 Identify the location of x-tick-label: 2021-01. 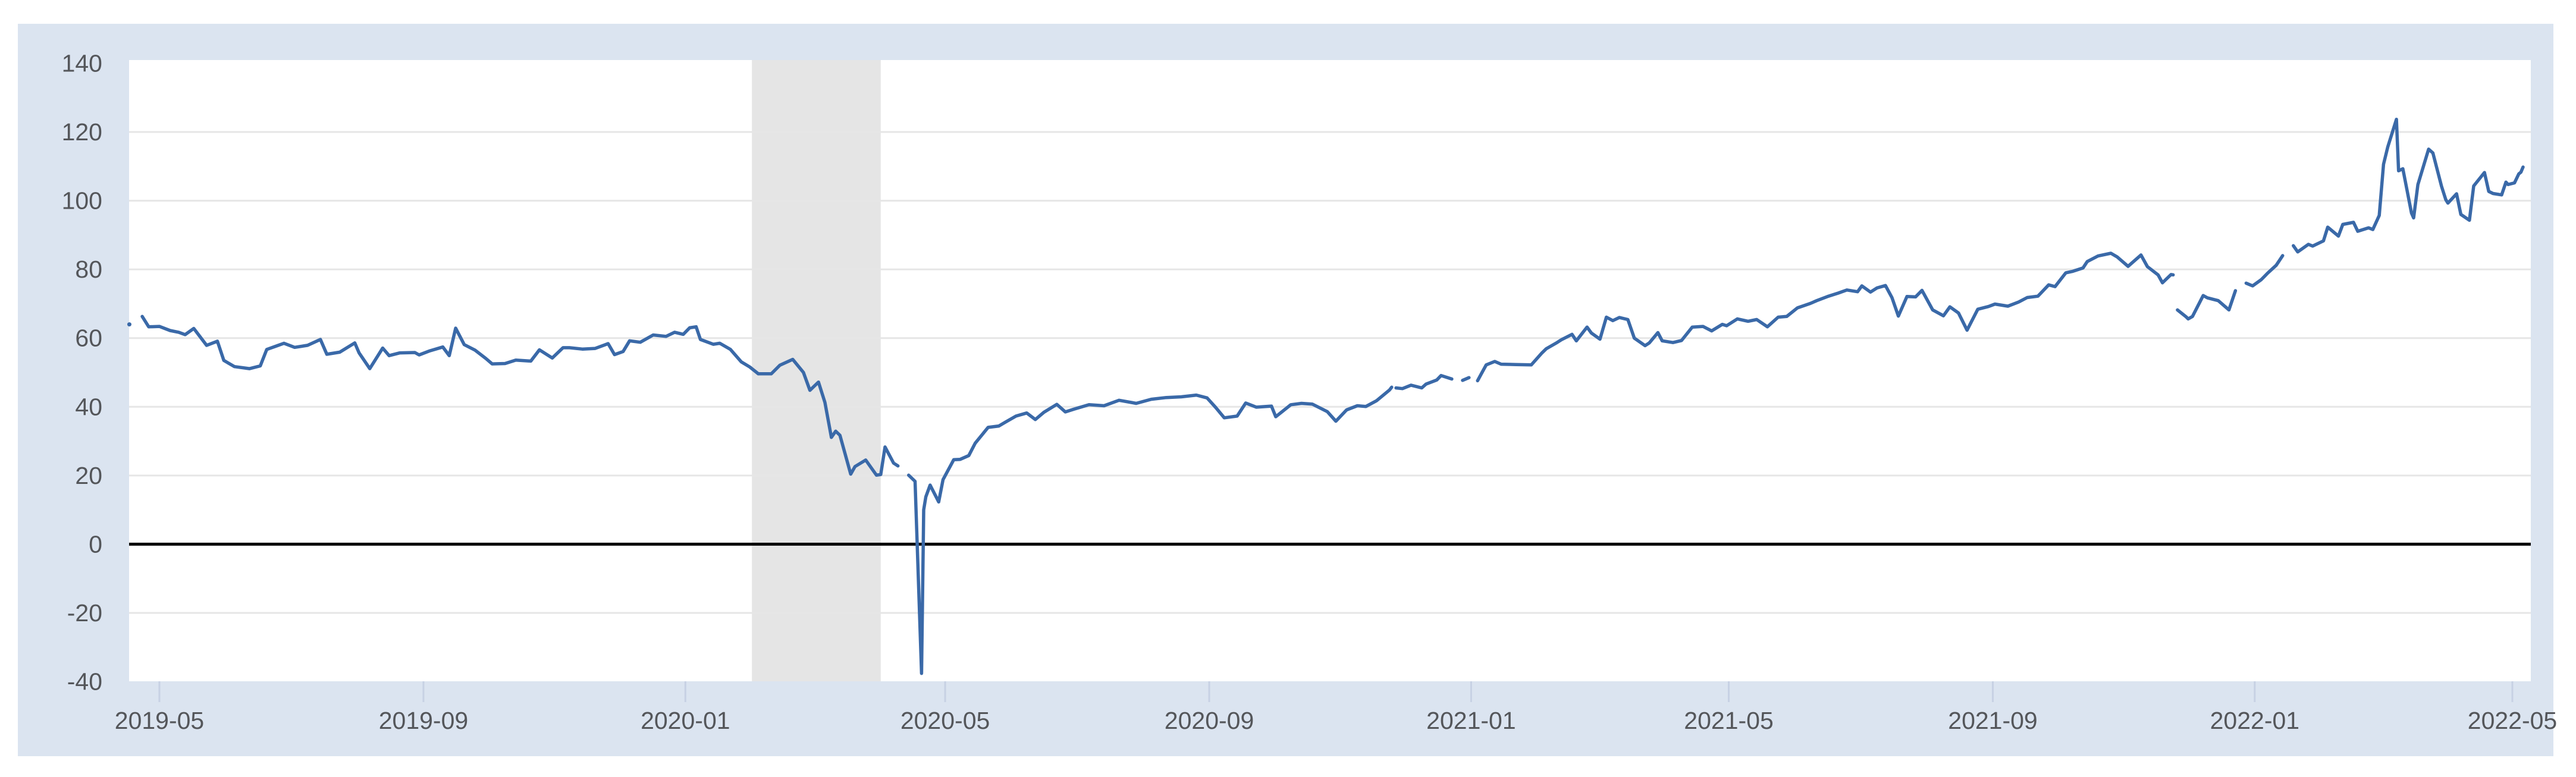
(1471, 721).